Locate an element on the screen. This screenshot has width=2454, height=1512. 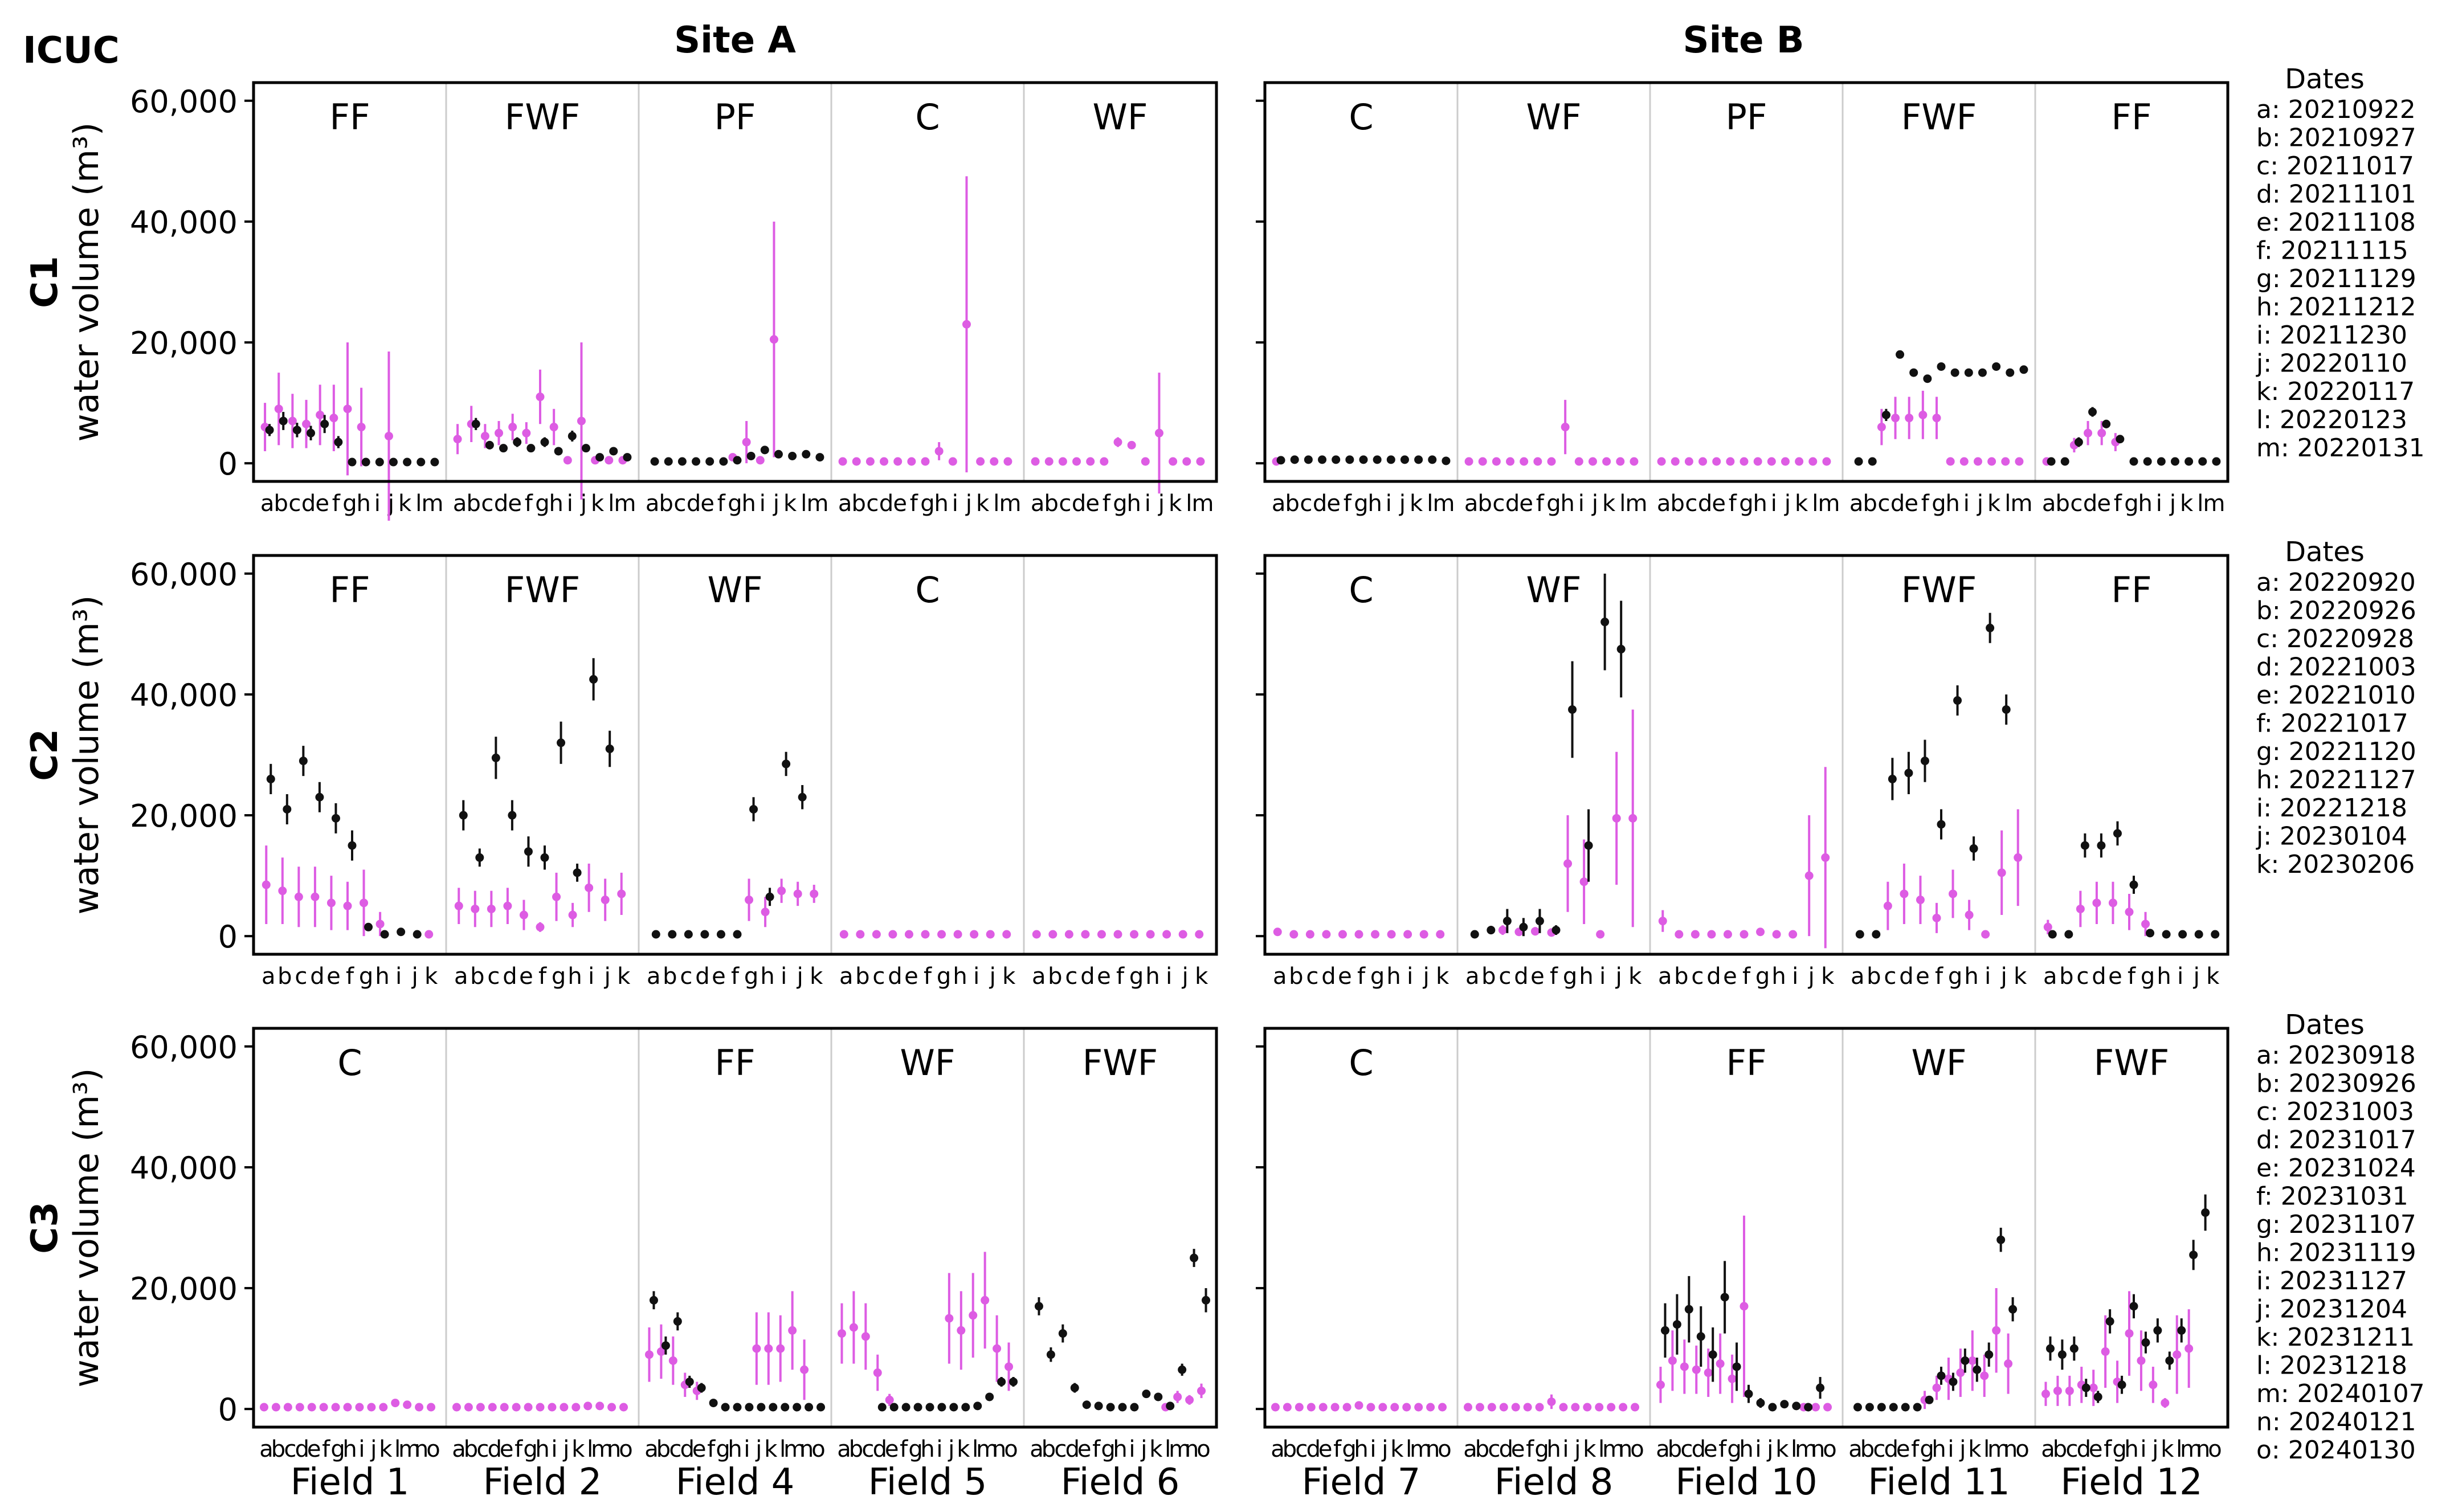
date-entry: e: 20221010 is located at coordinates (2336, 696).